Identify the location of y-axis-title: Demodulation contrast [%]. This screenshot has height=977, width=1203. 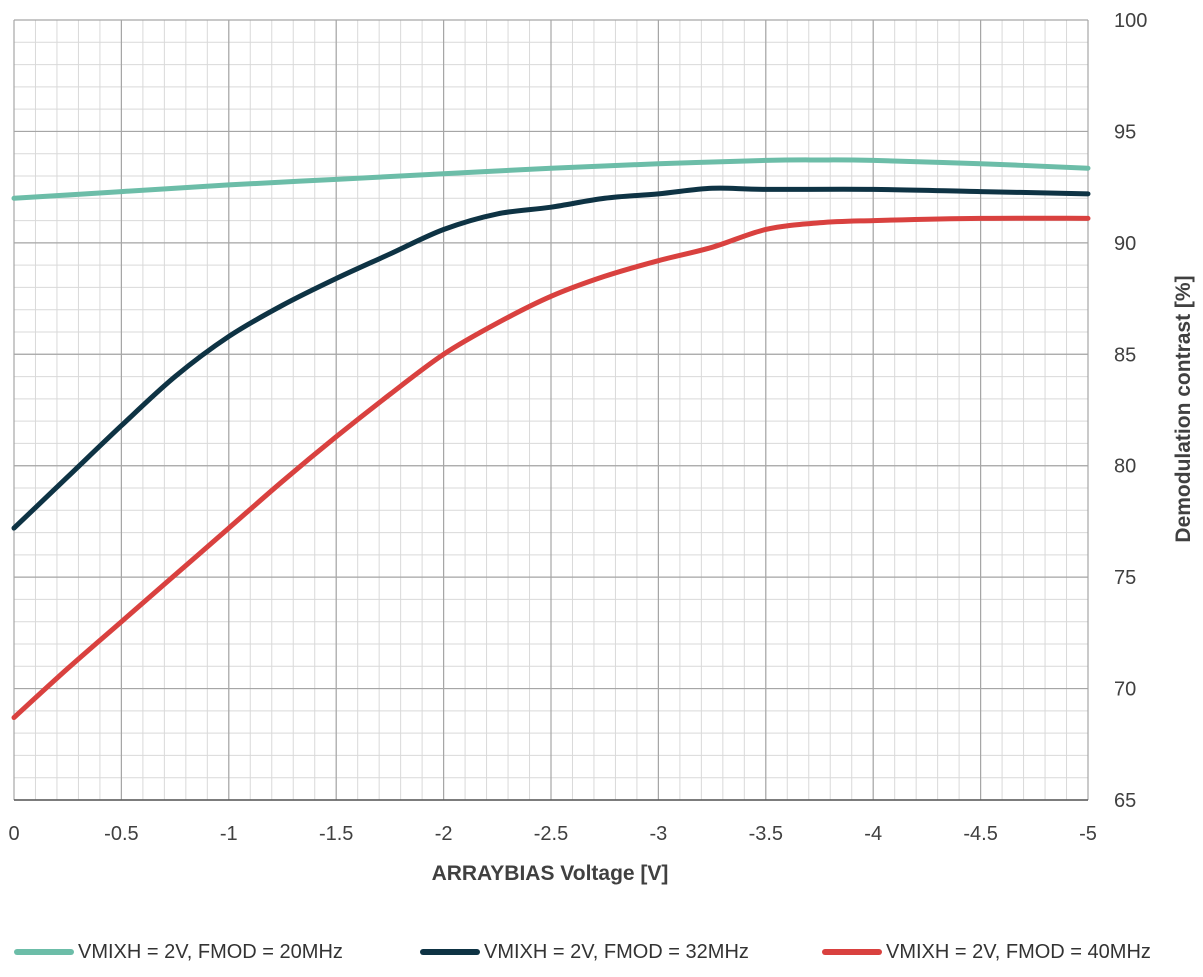
(1183, 408).